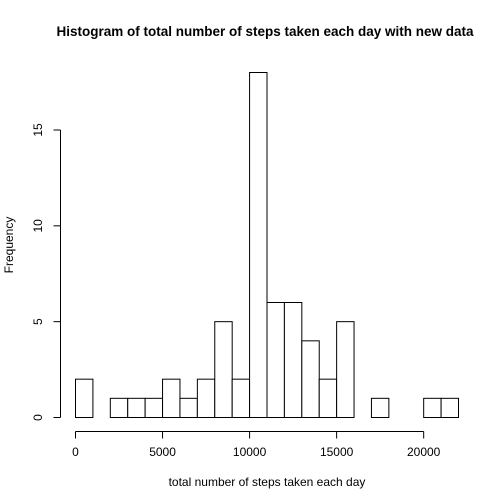 Image resolution: width=504 pixels, height=504 pixels. Describe the element at coordinates (75, 452) in the screenshot. I see `x-tick-label: 0` at that location.